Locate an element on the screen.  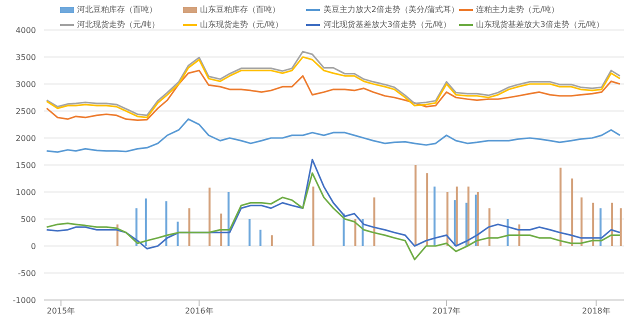
x-tick-label: 2017年 is located at coordinates (446, 311).